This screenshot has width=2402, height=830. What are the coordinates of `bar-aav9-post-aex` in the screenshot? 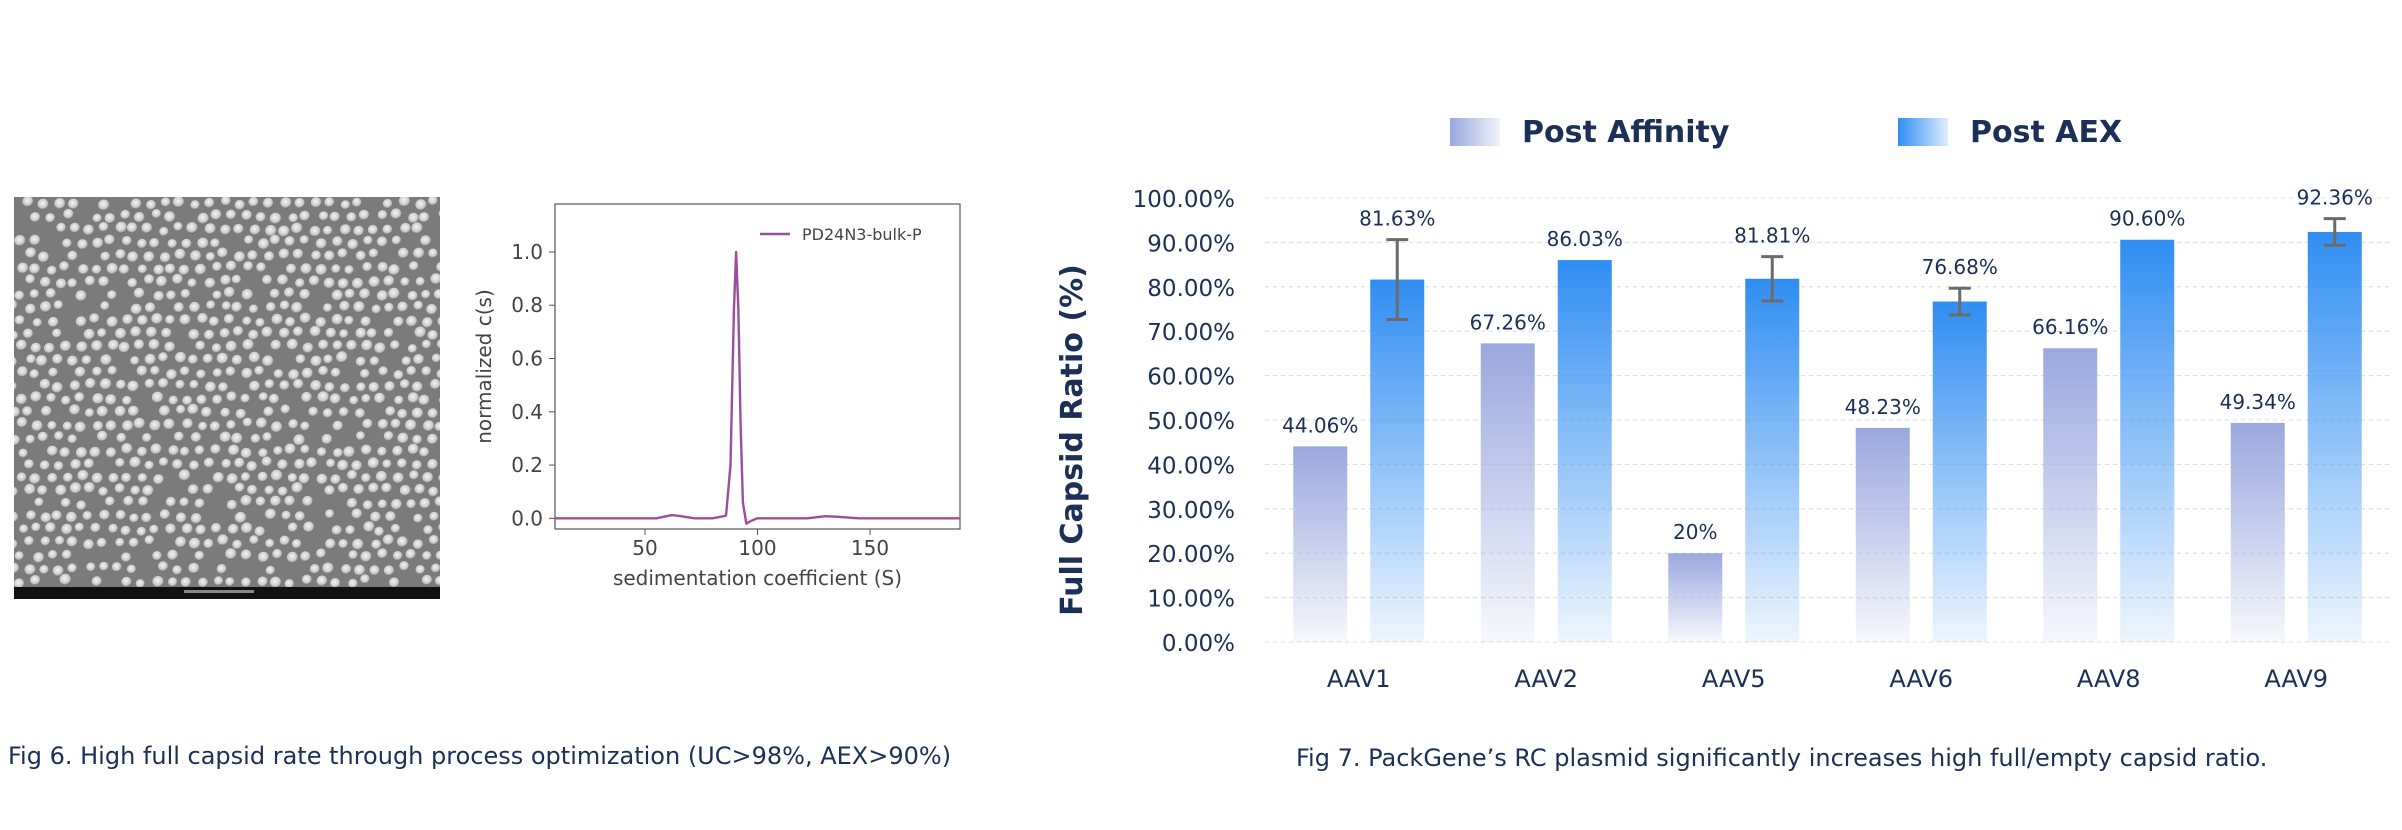 It's located at (2334, 436).